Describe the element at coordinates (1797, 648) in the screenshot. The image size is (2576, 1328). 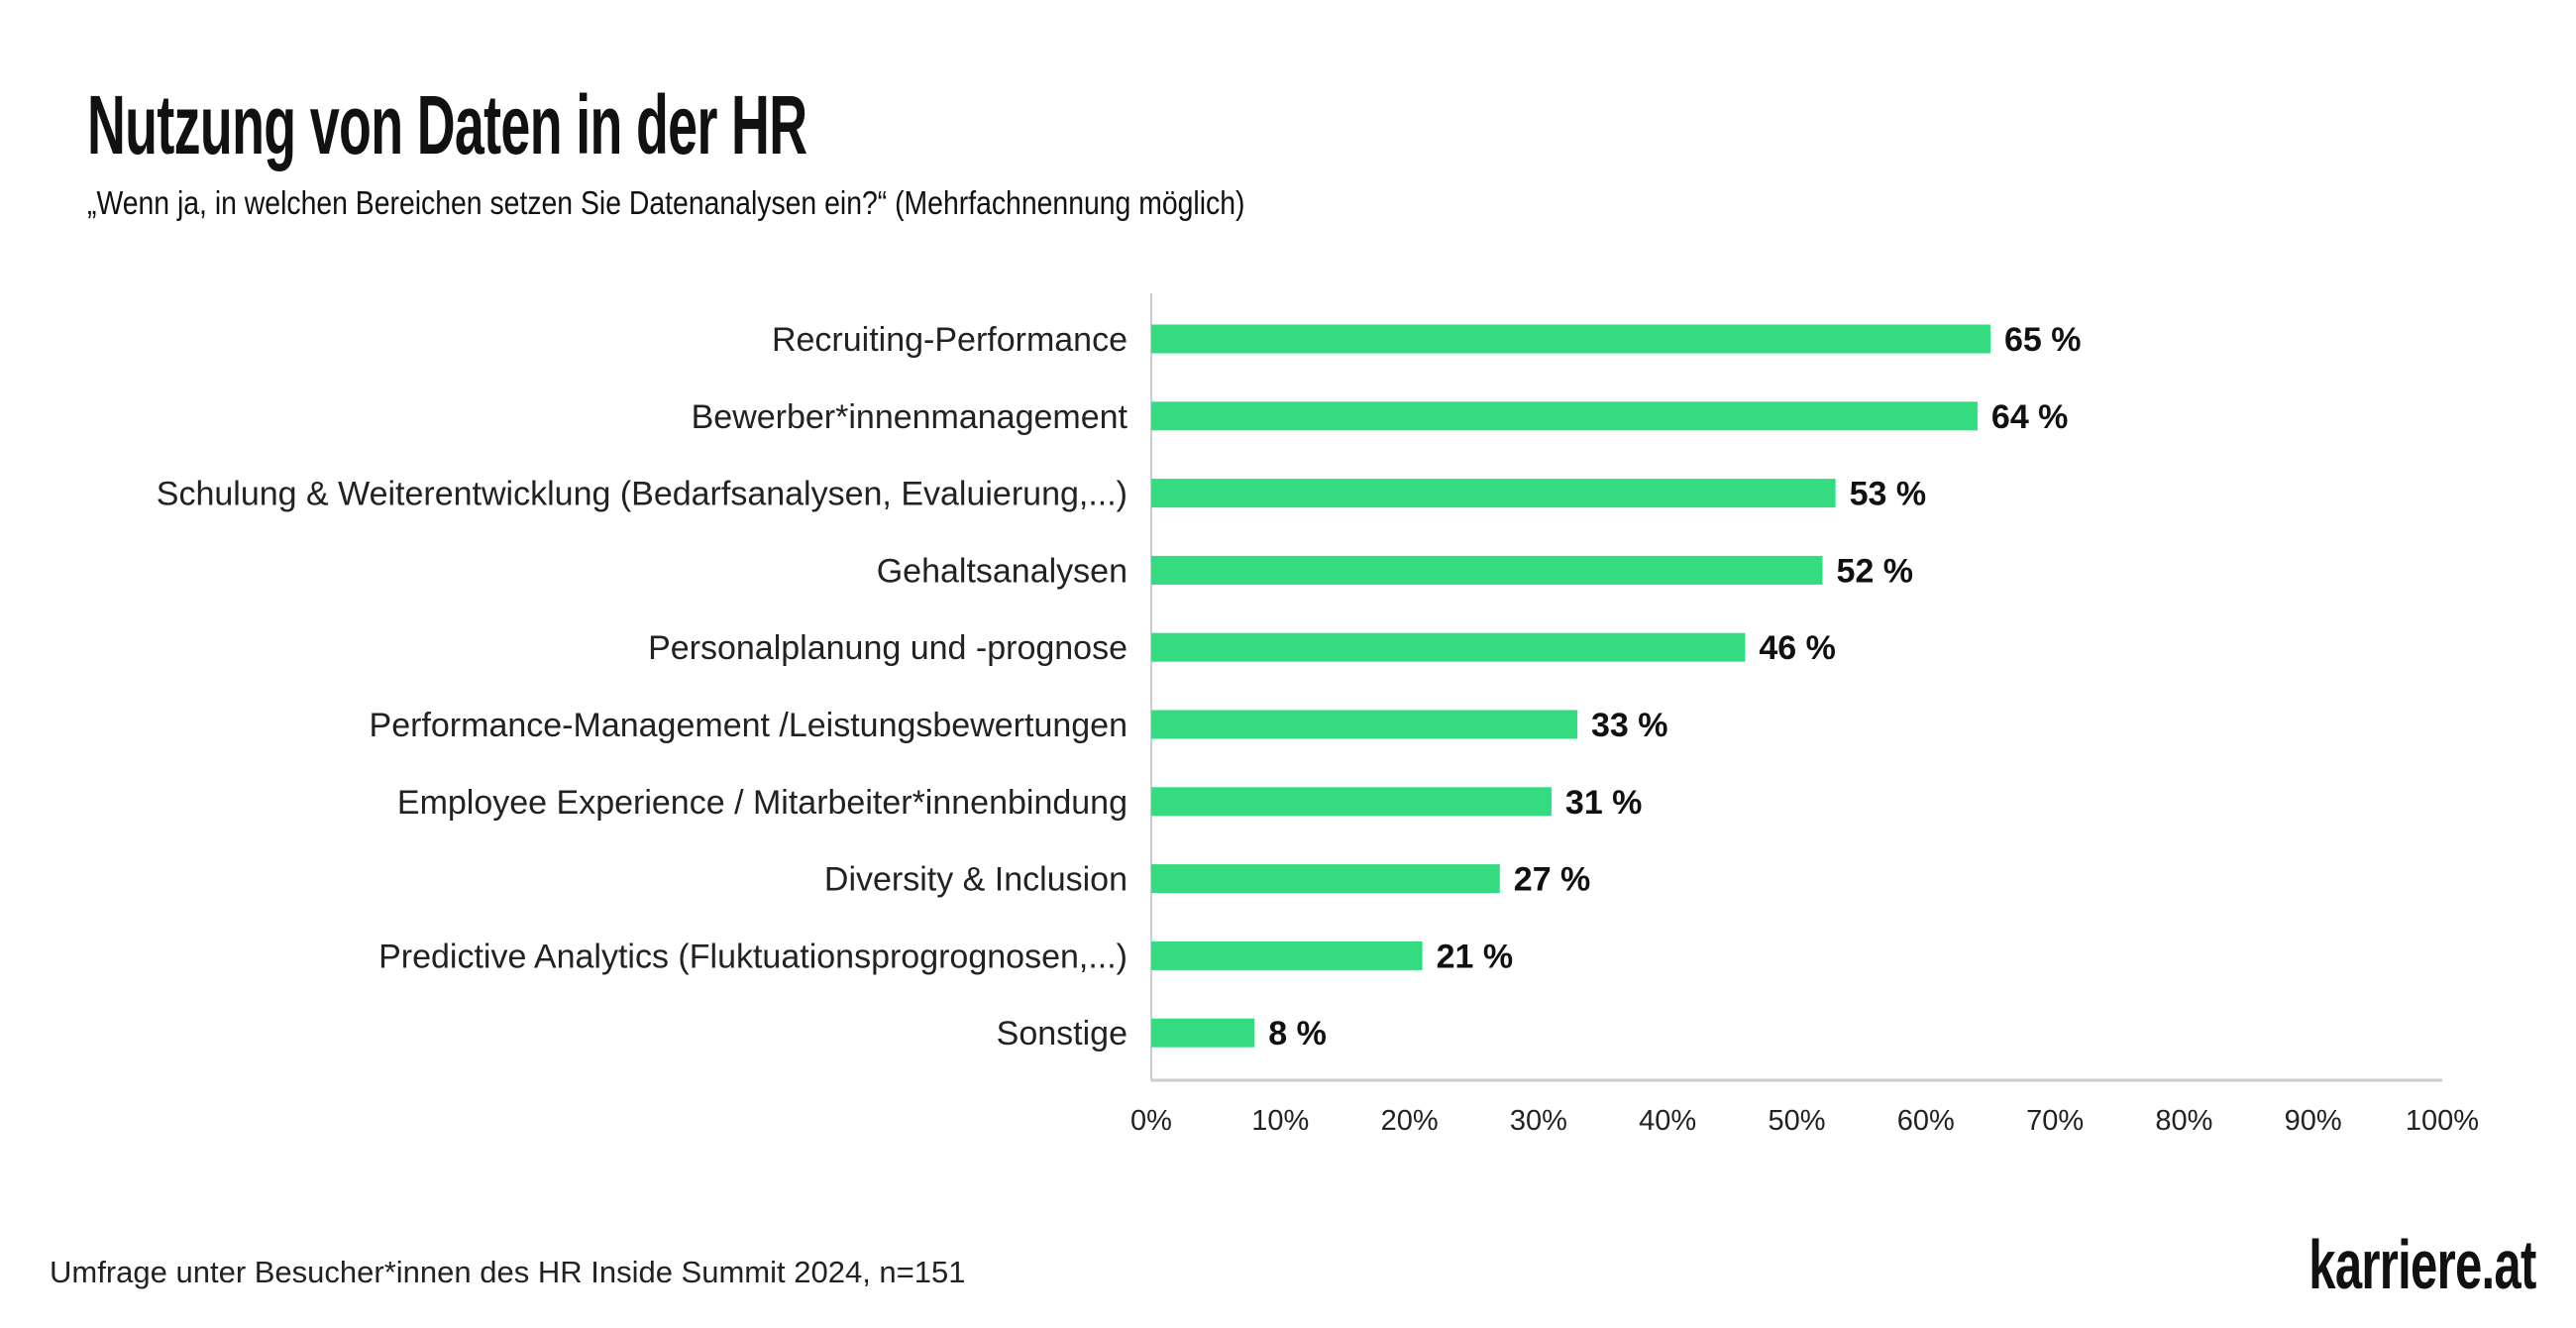
I see `data-label: 46 %` at that location.